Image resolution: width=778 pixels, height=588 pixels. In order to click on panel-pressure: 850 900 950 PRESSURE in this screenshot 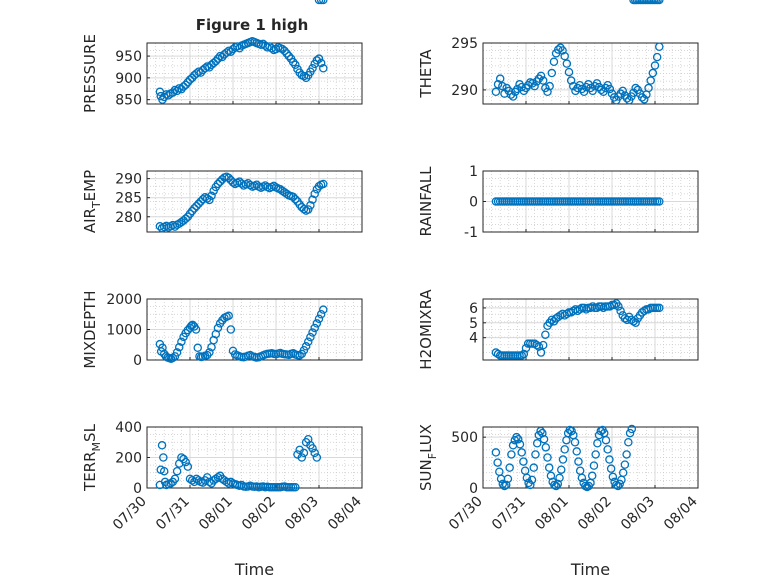, I will do `click(222, 73)`.